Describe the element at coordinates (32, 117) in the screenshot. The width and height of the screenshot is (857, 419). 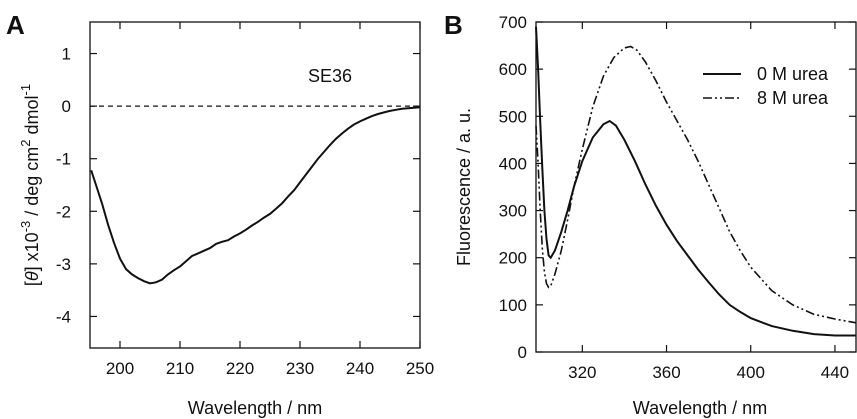
I see `y-label-part: dmol` at that location.